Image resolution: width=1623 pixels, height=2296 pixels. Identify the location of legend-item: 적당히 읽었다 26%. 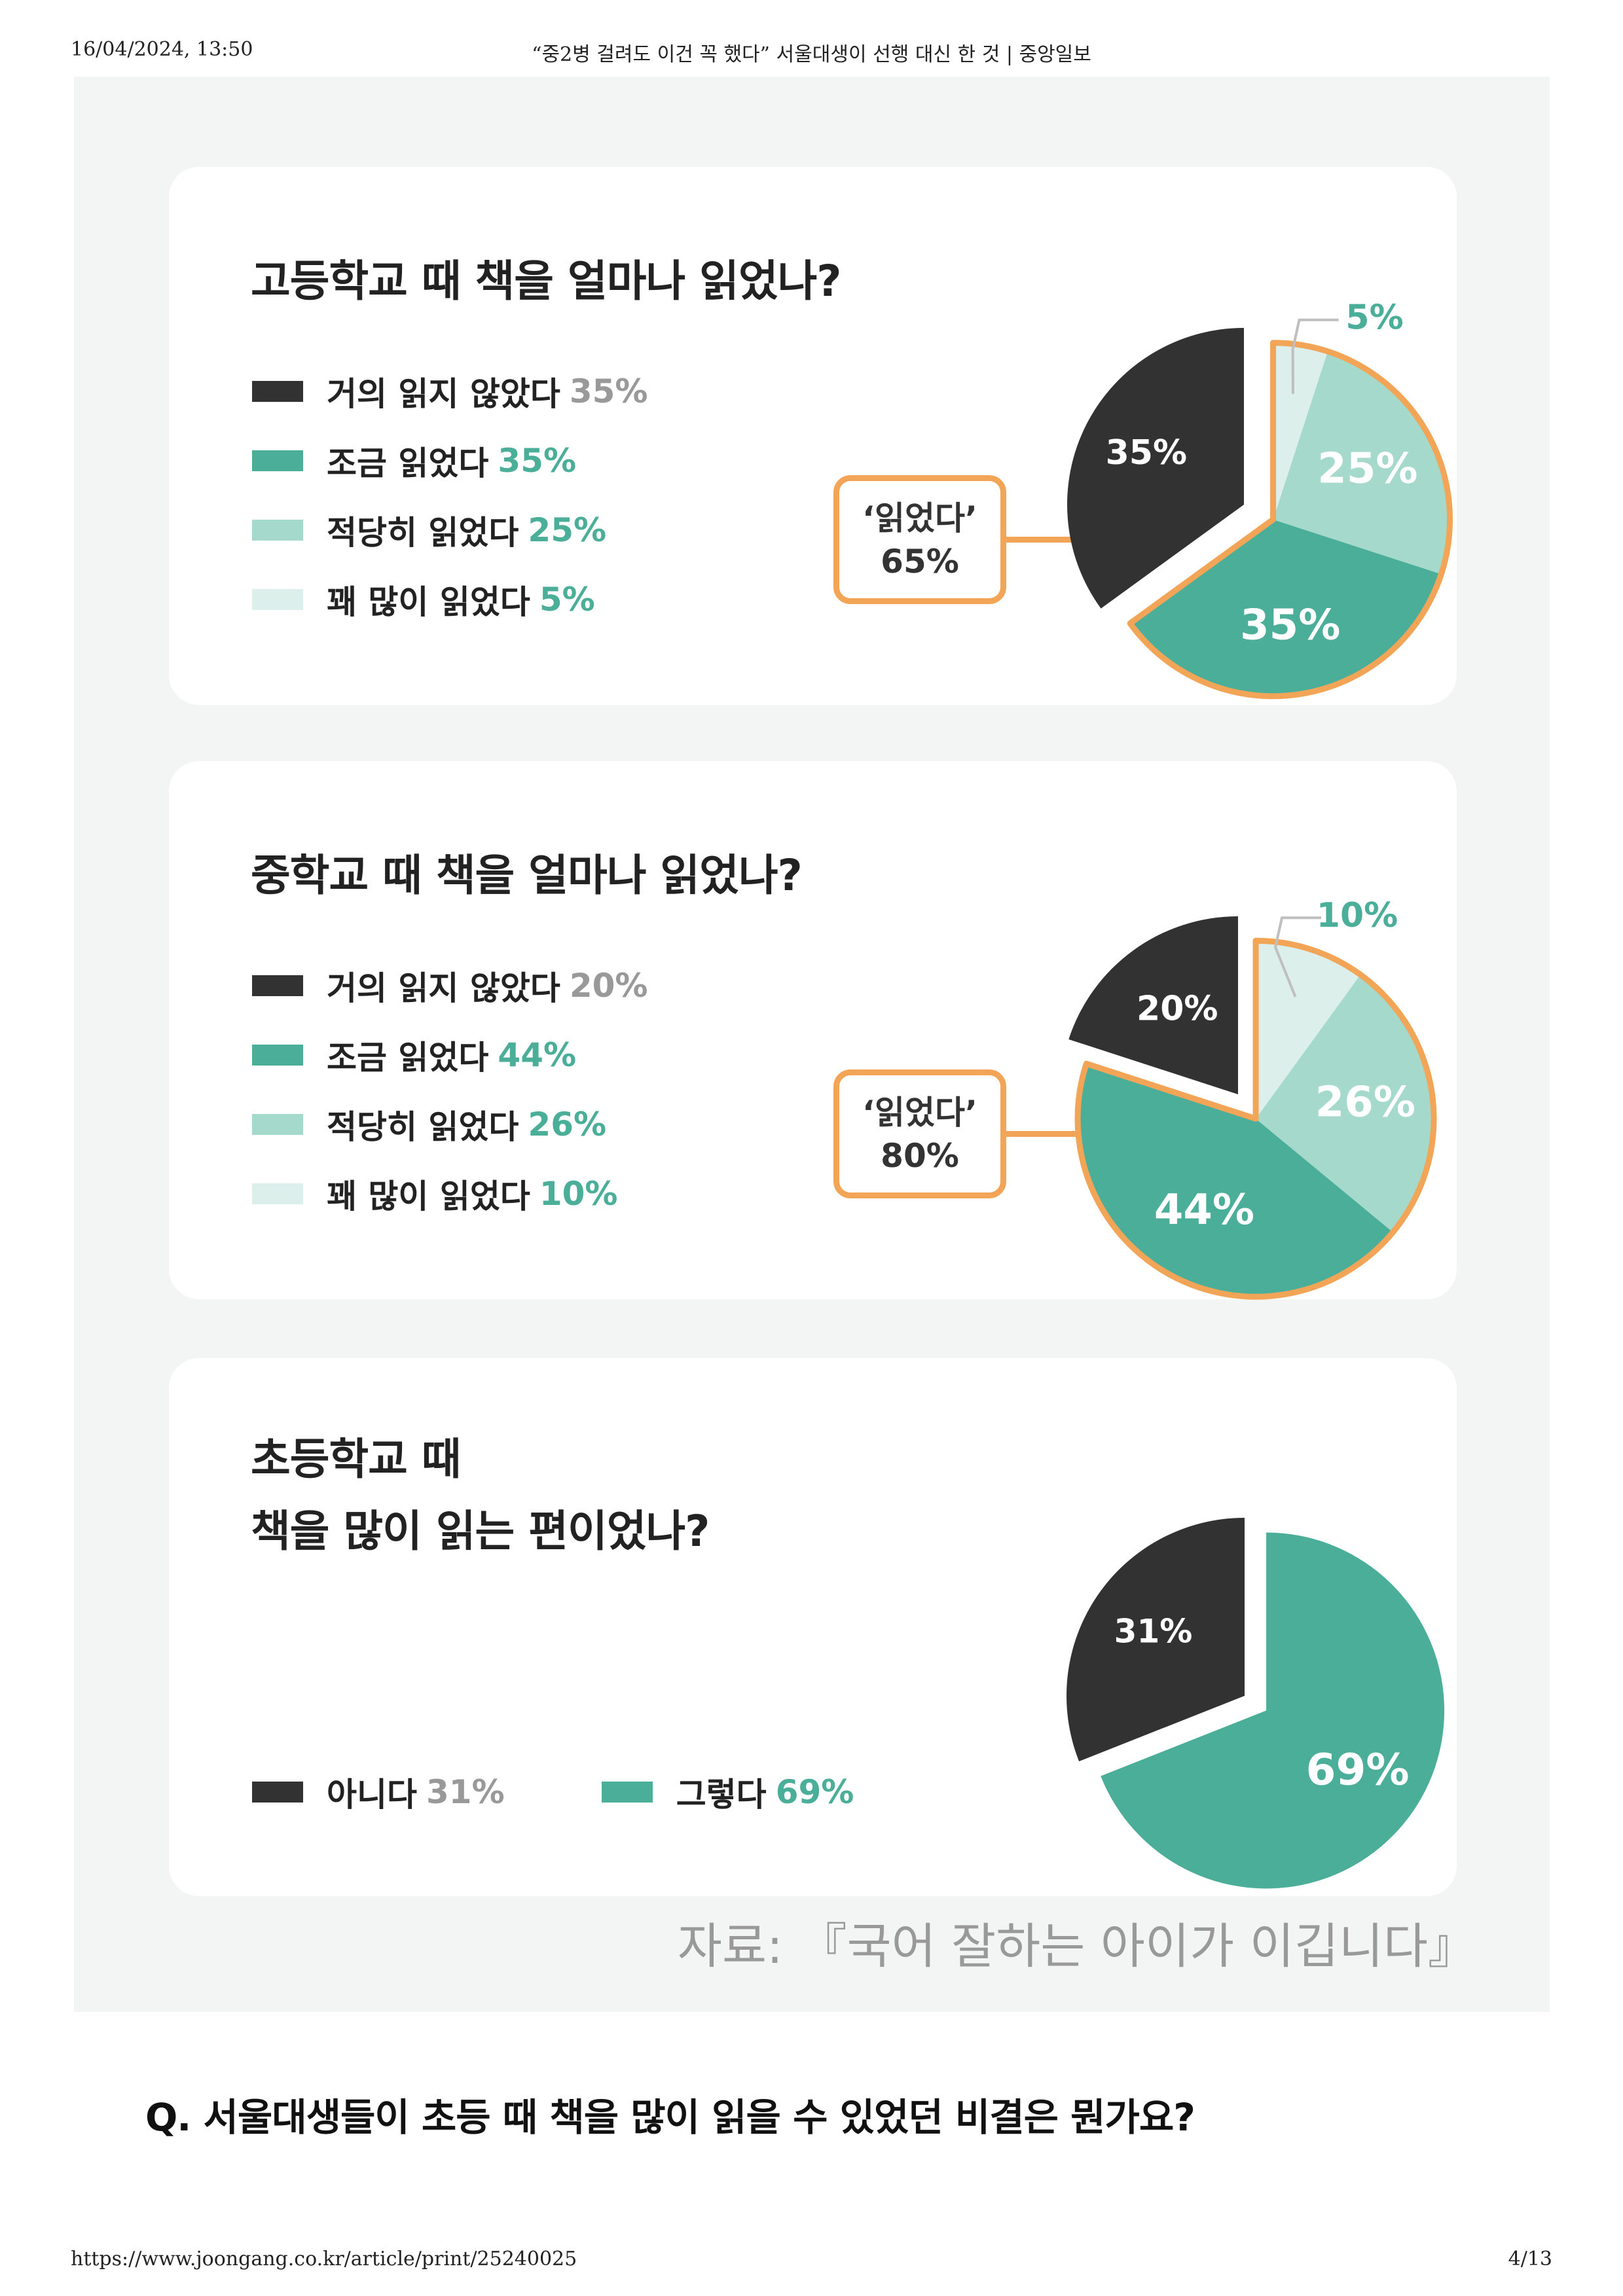
(450, 1124).